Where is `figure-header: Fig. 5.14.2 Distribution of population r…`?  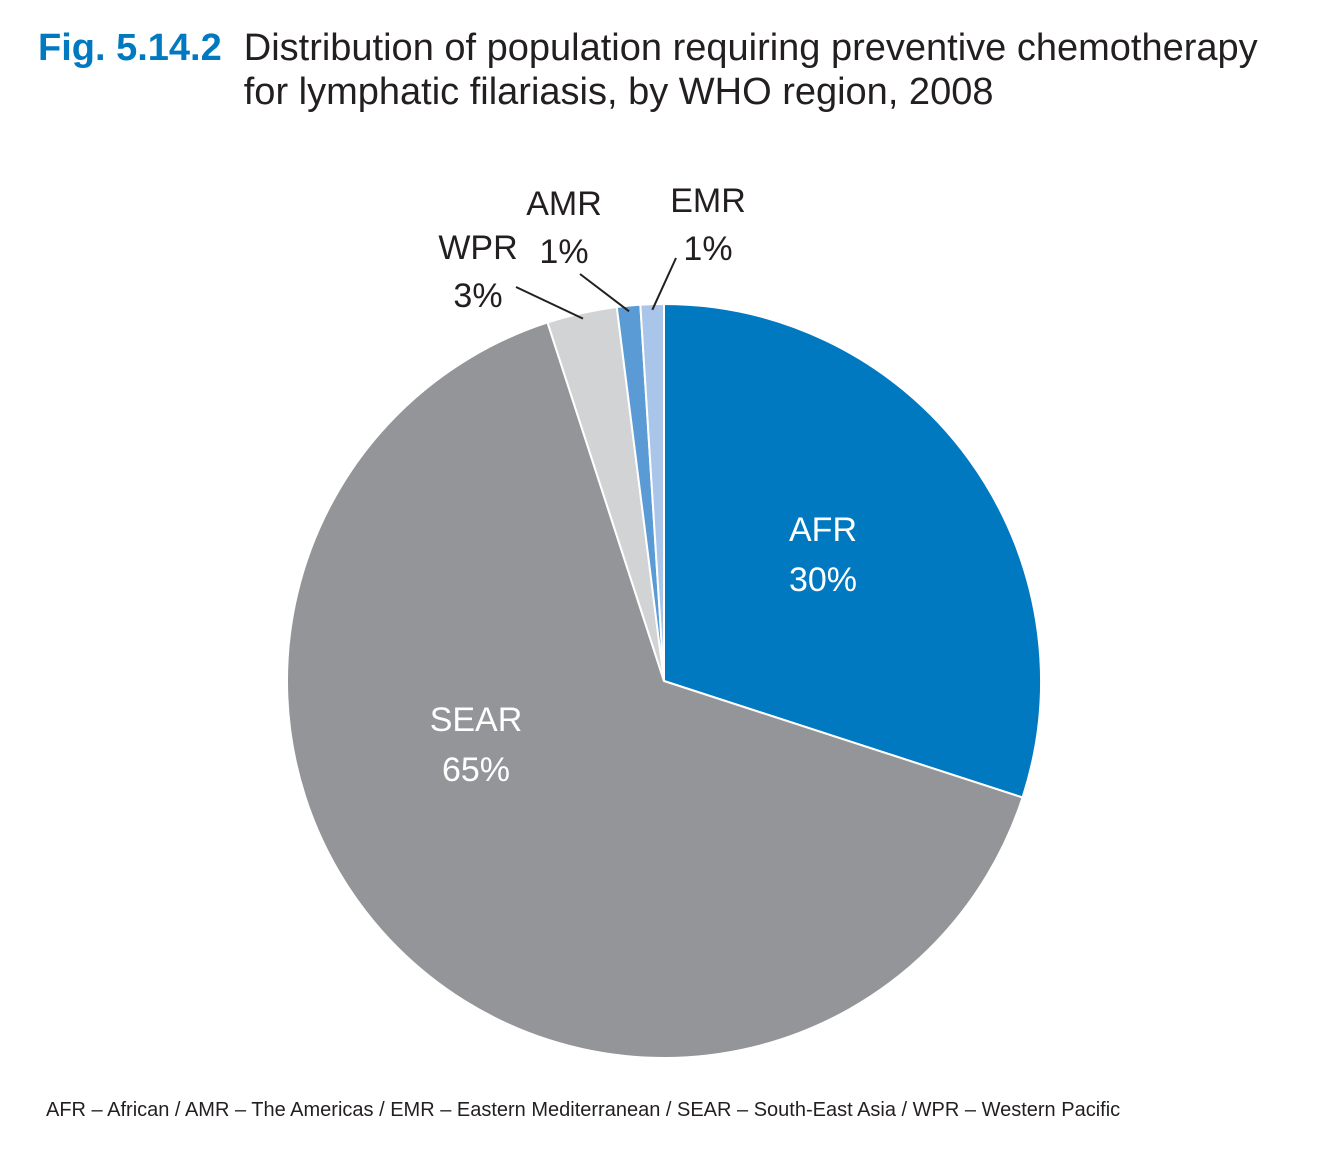 figure-header: Fig. 5.14.2 Distribution of population r… is located at coordinates (661, 70).